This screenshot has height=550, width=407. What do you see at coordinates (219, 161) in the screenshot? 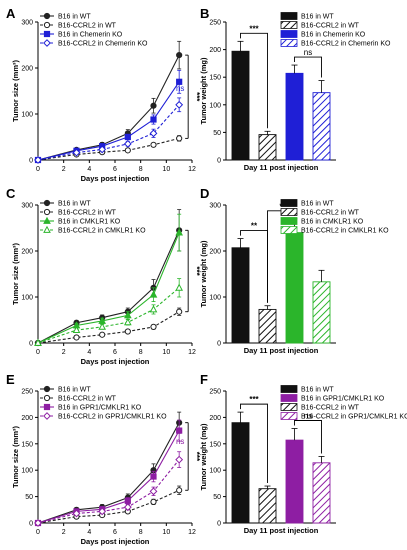
I see `y-tick-label: 0` at bounding box center [219, 161].